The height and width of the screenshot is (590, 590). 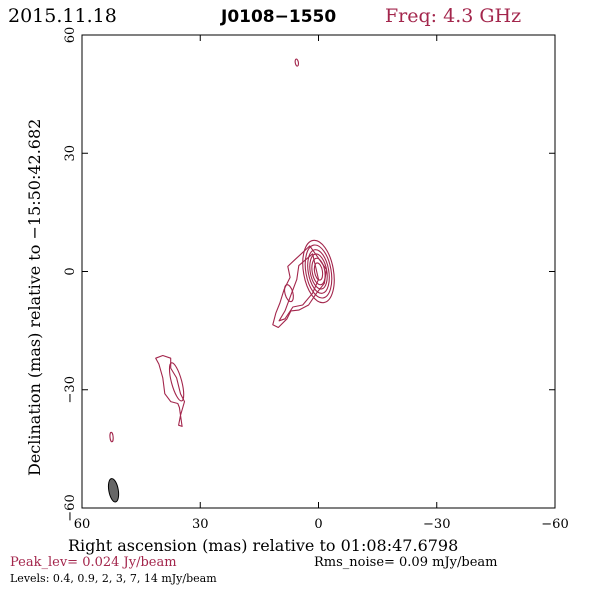 What do you see at coordinates (405, 562) in the screenshot?
I see `rms-noise: Rms_noise= 0.09 mJy/beam` at bounding box center [405, 562].